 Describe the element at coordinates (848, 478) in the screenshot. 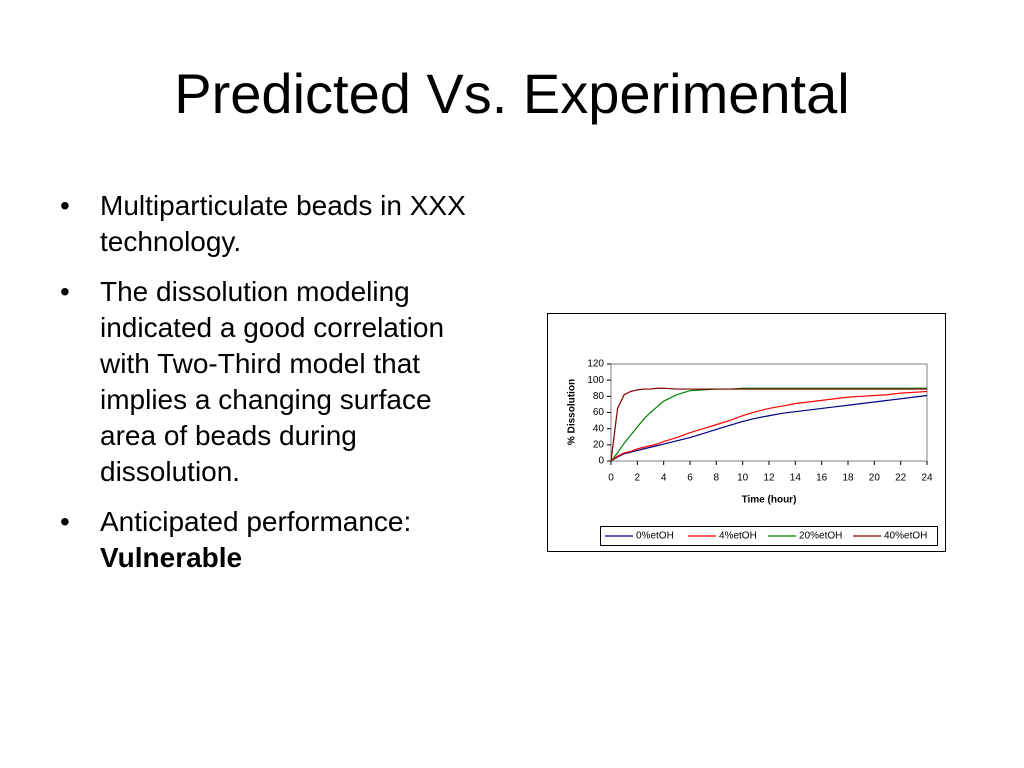

I see `x-tick-label: 18` at that location.